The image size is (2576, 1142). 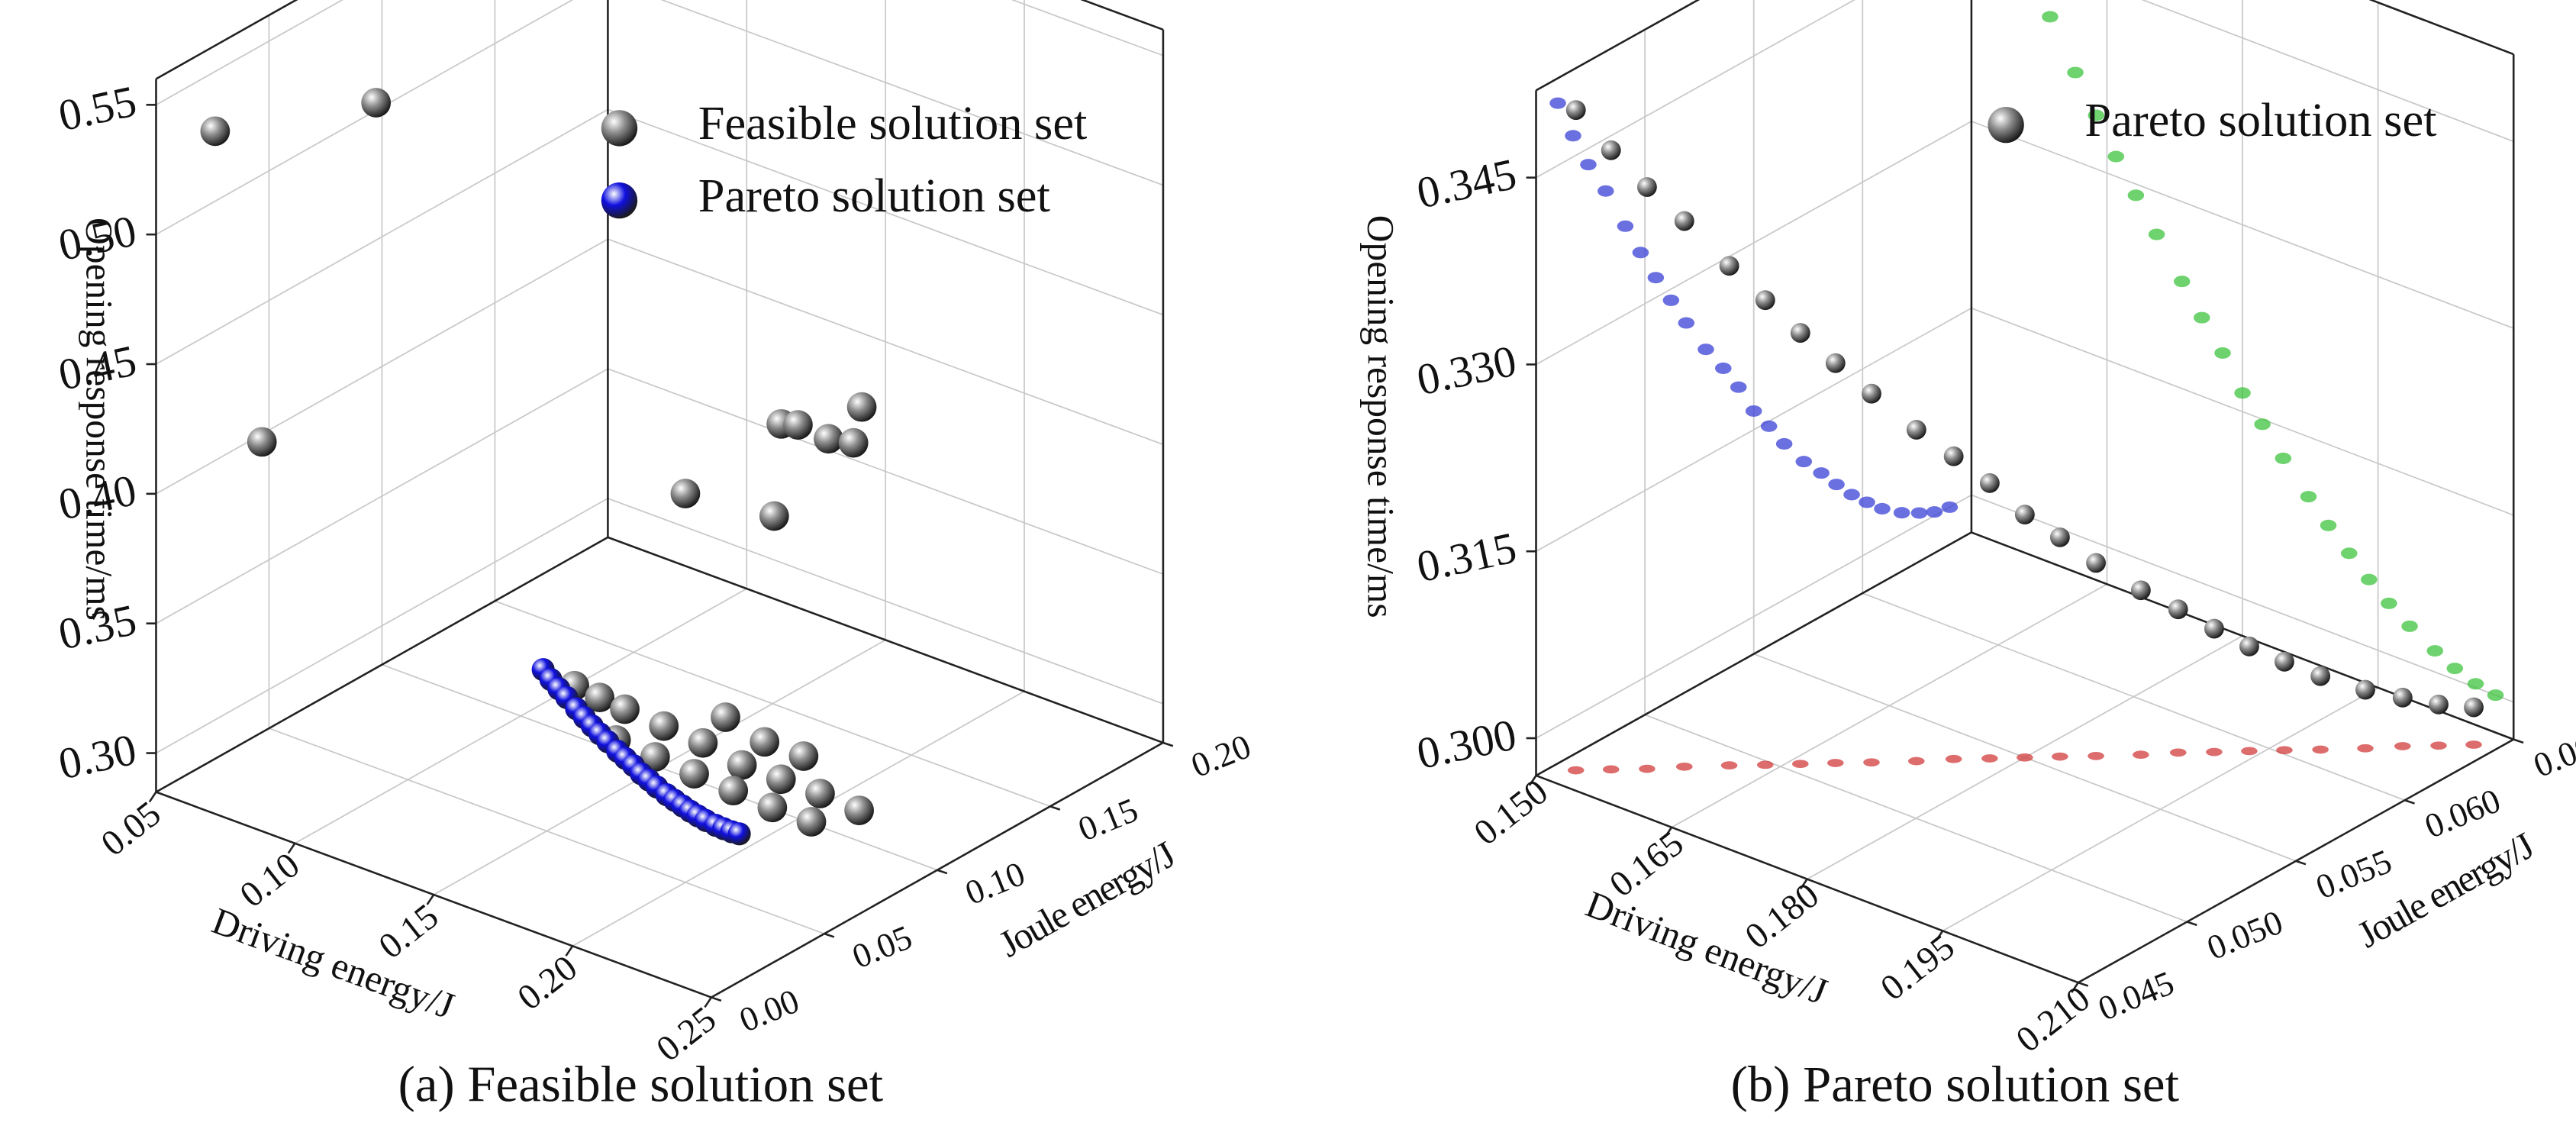 What do you see at coordinates (1466, 184) in the screenshot?
I see `z-tick-label: 0.345` at bounding box center [1466, 184].